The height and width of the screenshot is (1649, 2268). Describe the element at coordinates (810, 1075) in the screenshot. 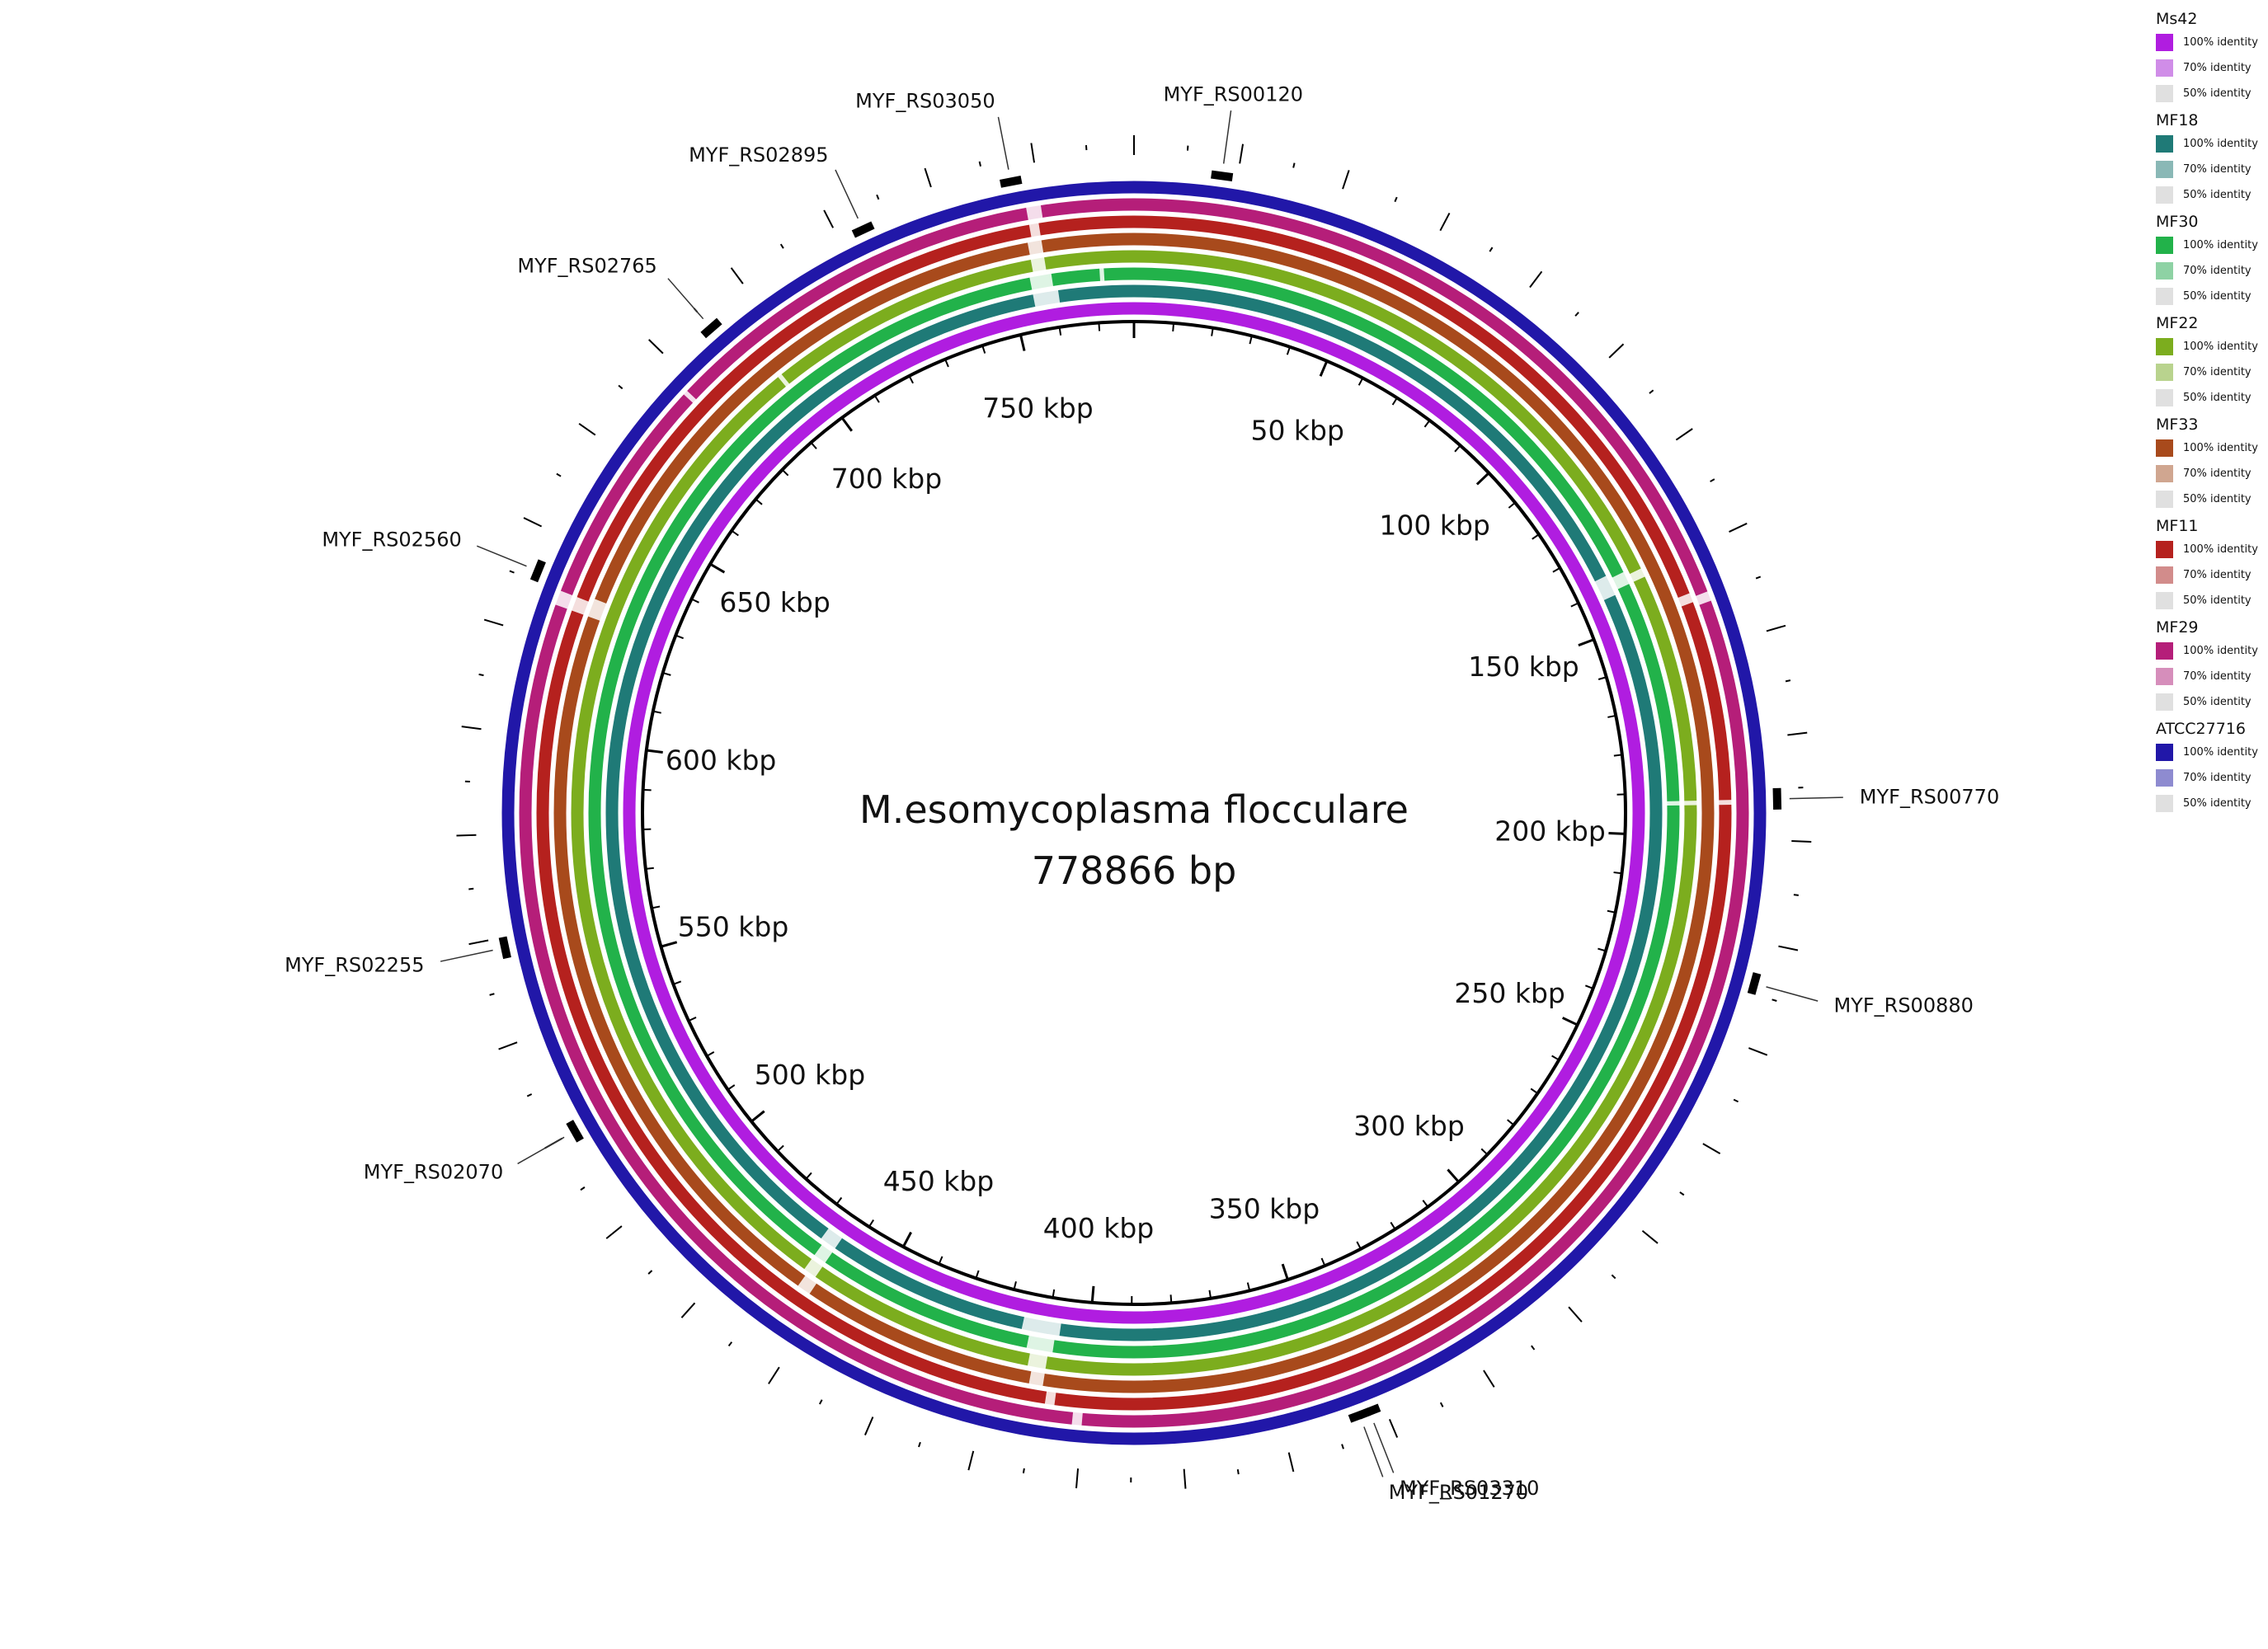

I see `ruler-label: 500 kbp` at that location.